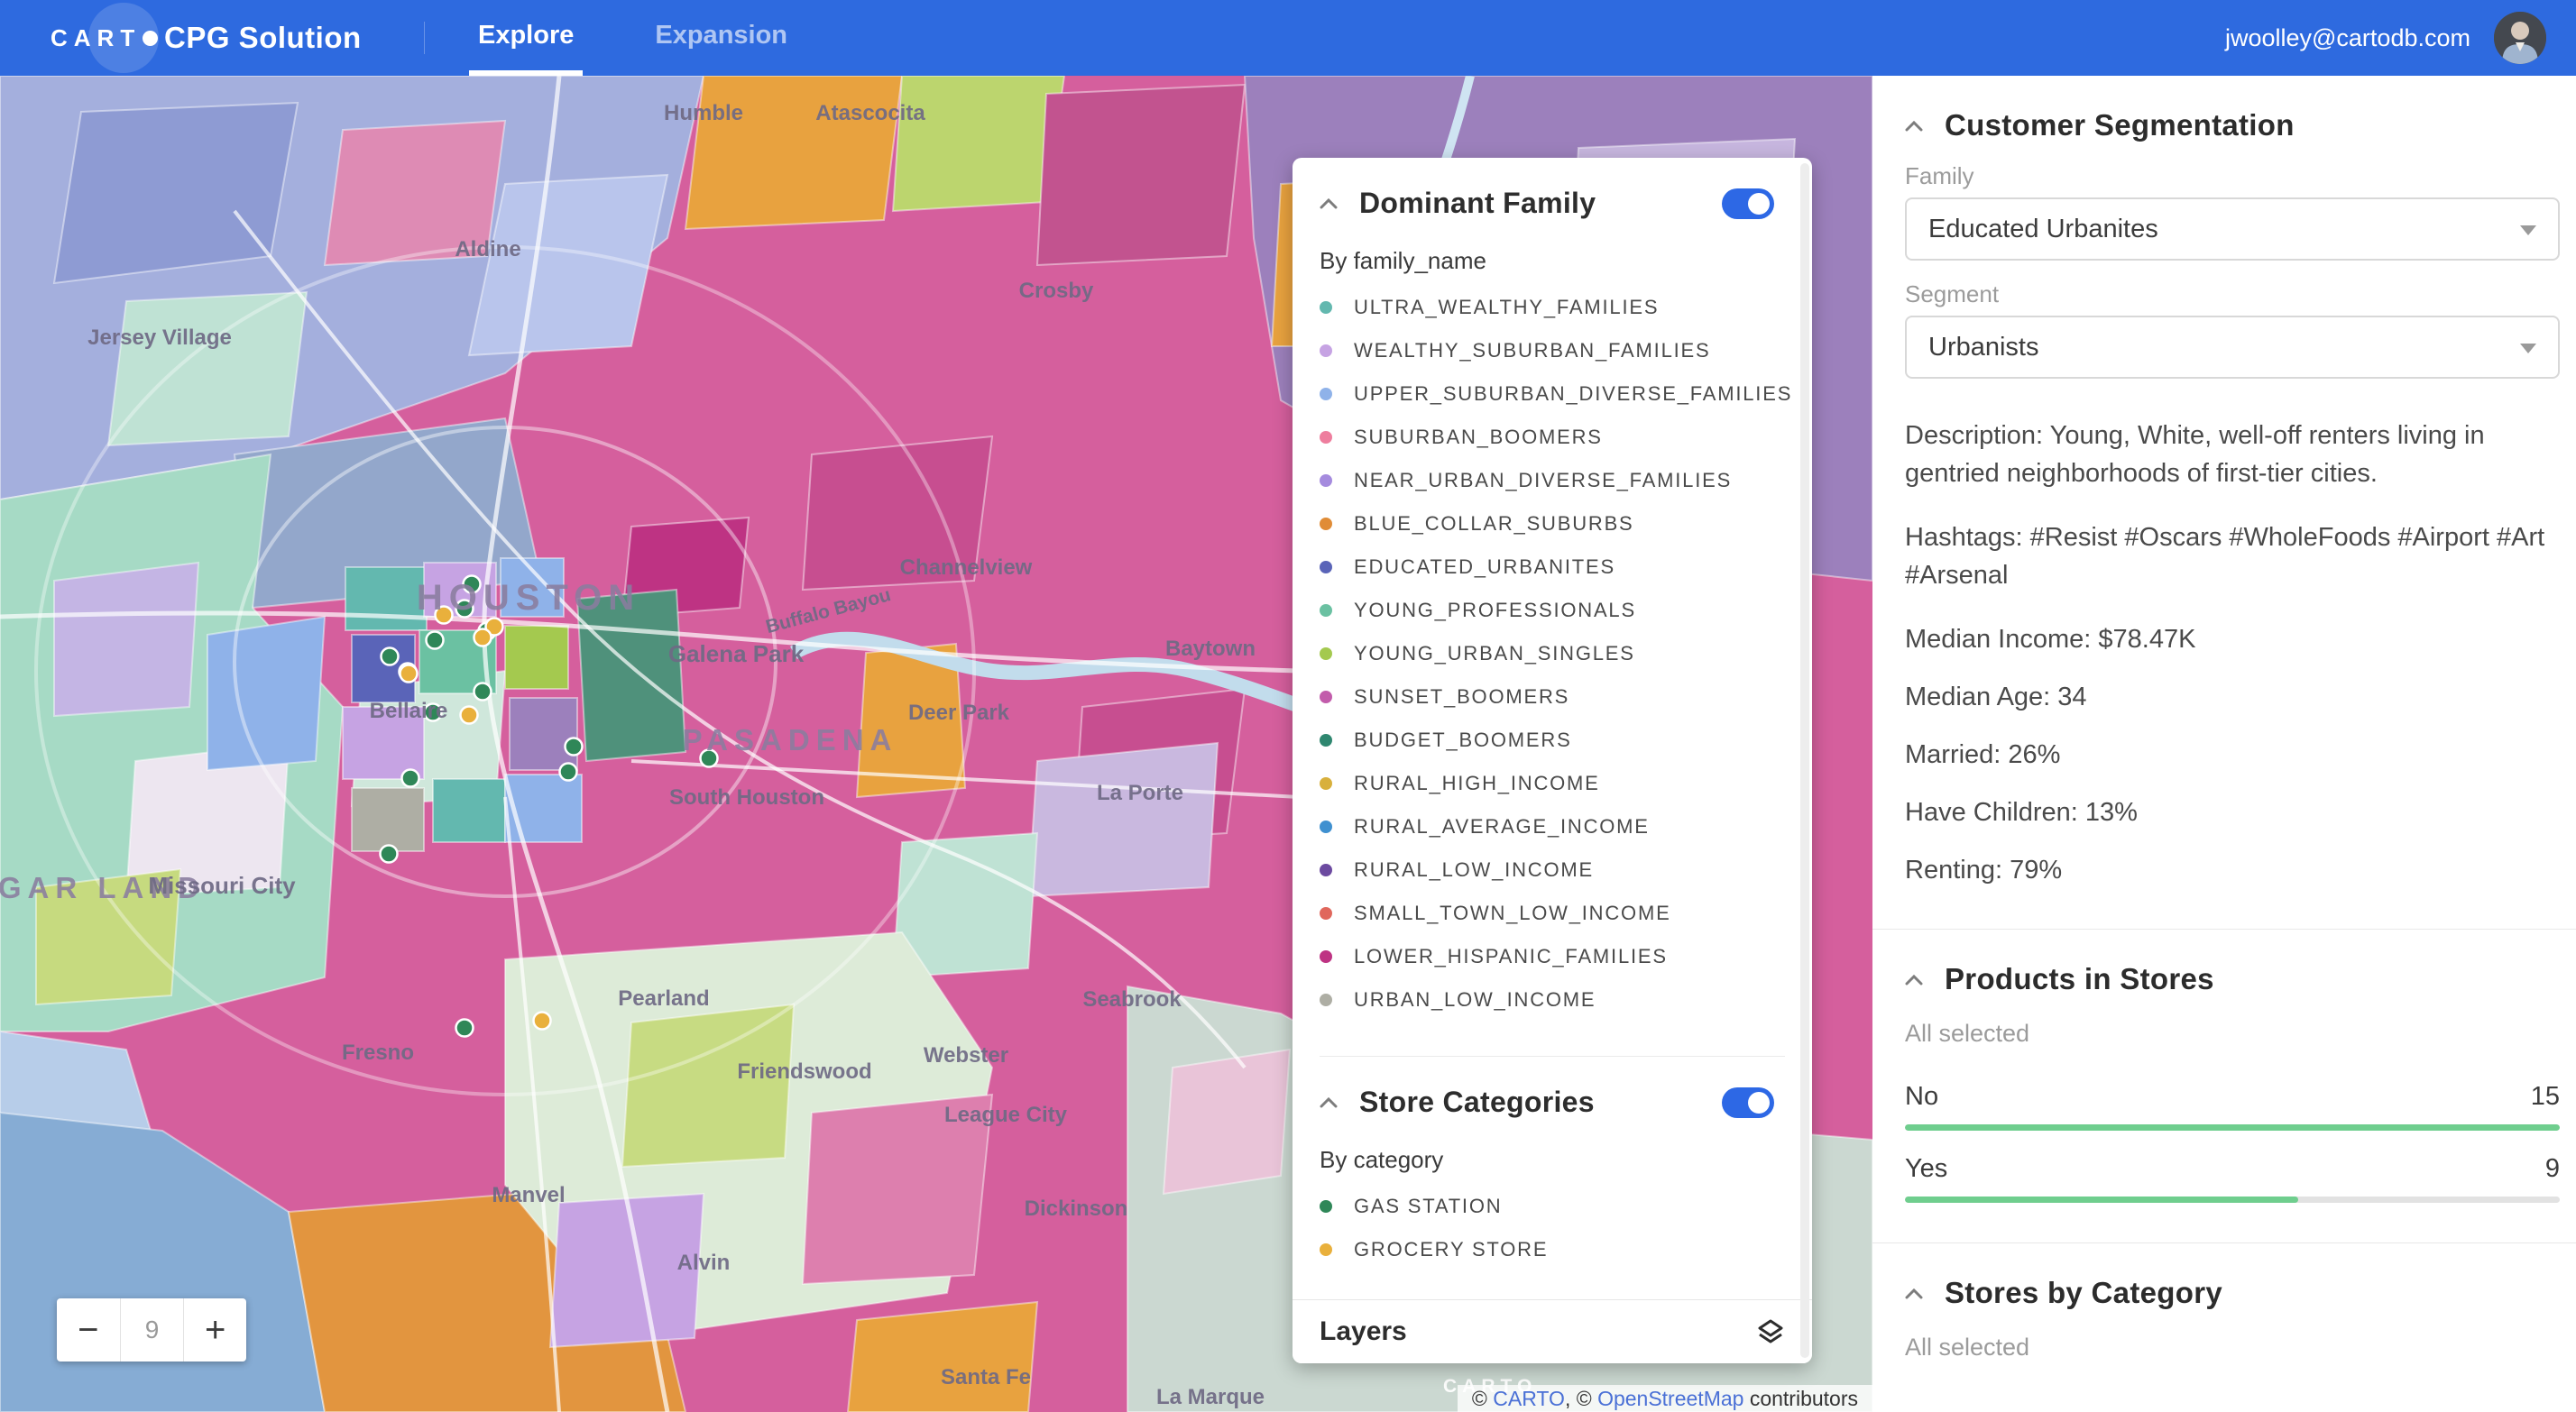  I want to click on legend-item: URBAN_LOW_INCOME, so click(1552, 1000).